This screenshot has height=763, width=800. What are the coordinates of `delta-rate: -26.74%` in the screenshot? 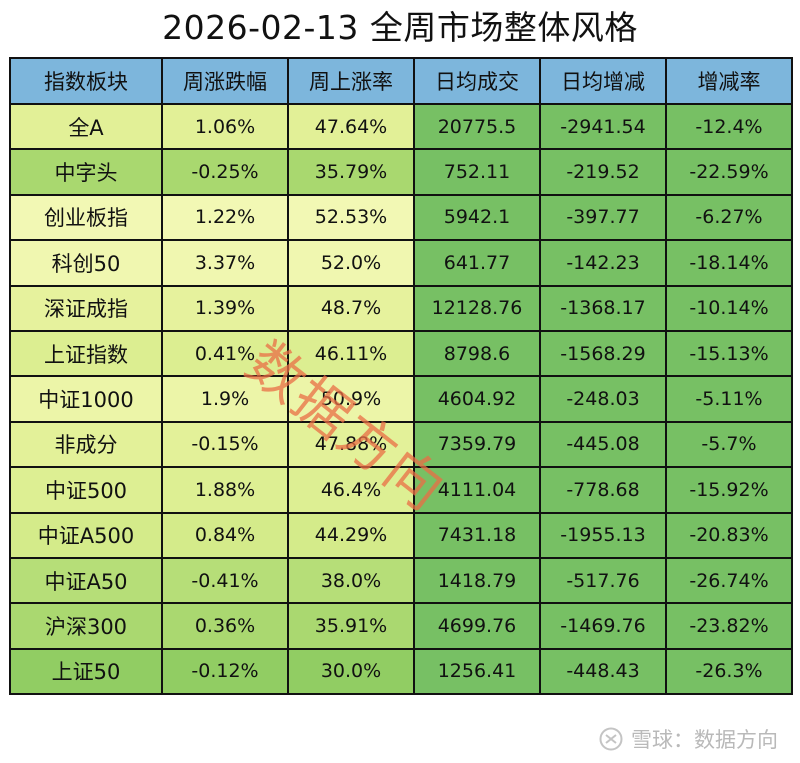 It's located at (729, 580).